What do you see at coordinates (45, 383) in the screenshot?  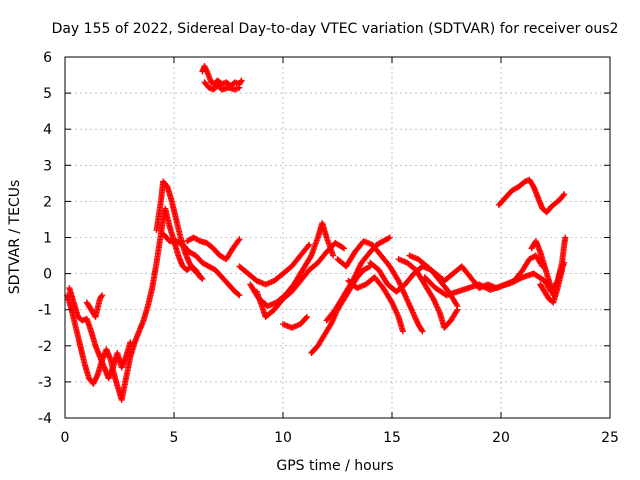 I see `y-tick-label: -3` at bounding box center [45, 383].